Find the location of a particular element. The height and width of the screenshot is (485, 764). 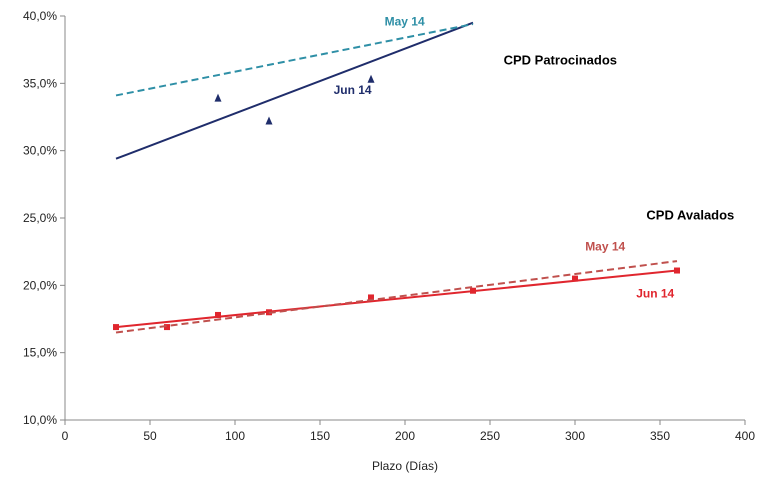

annotation-label: CPD Patrocinados is located at coordinates (560, 59).